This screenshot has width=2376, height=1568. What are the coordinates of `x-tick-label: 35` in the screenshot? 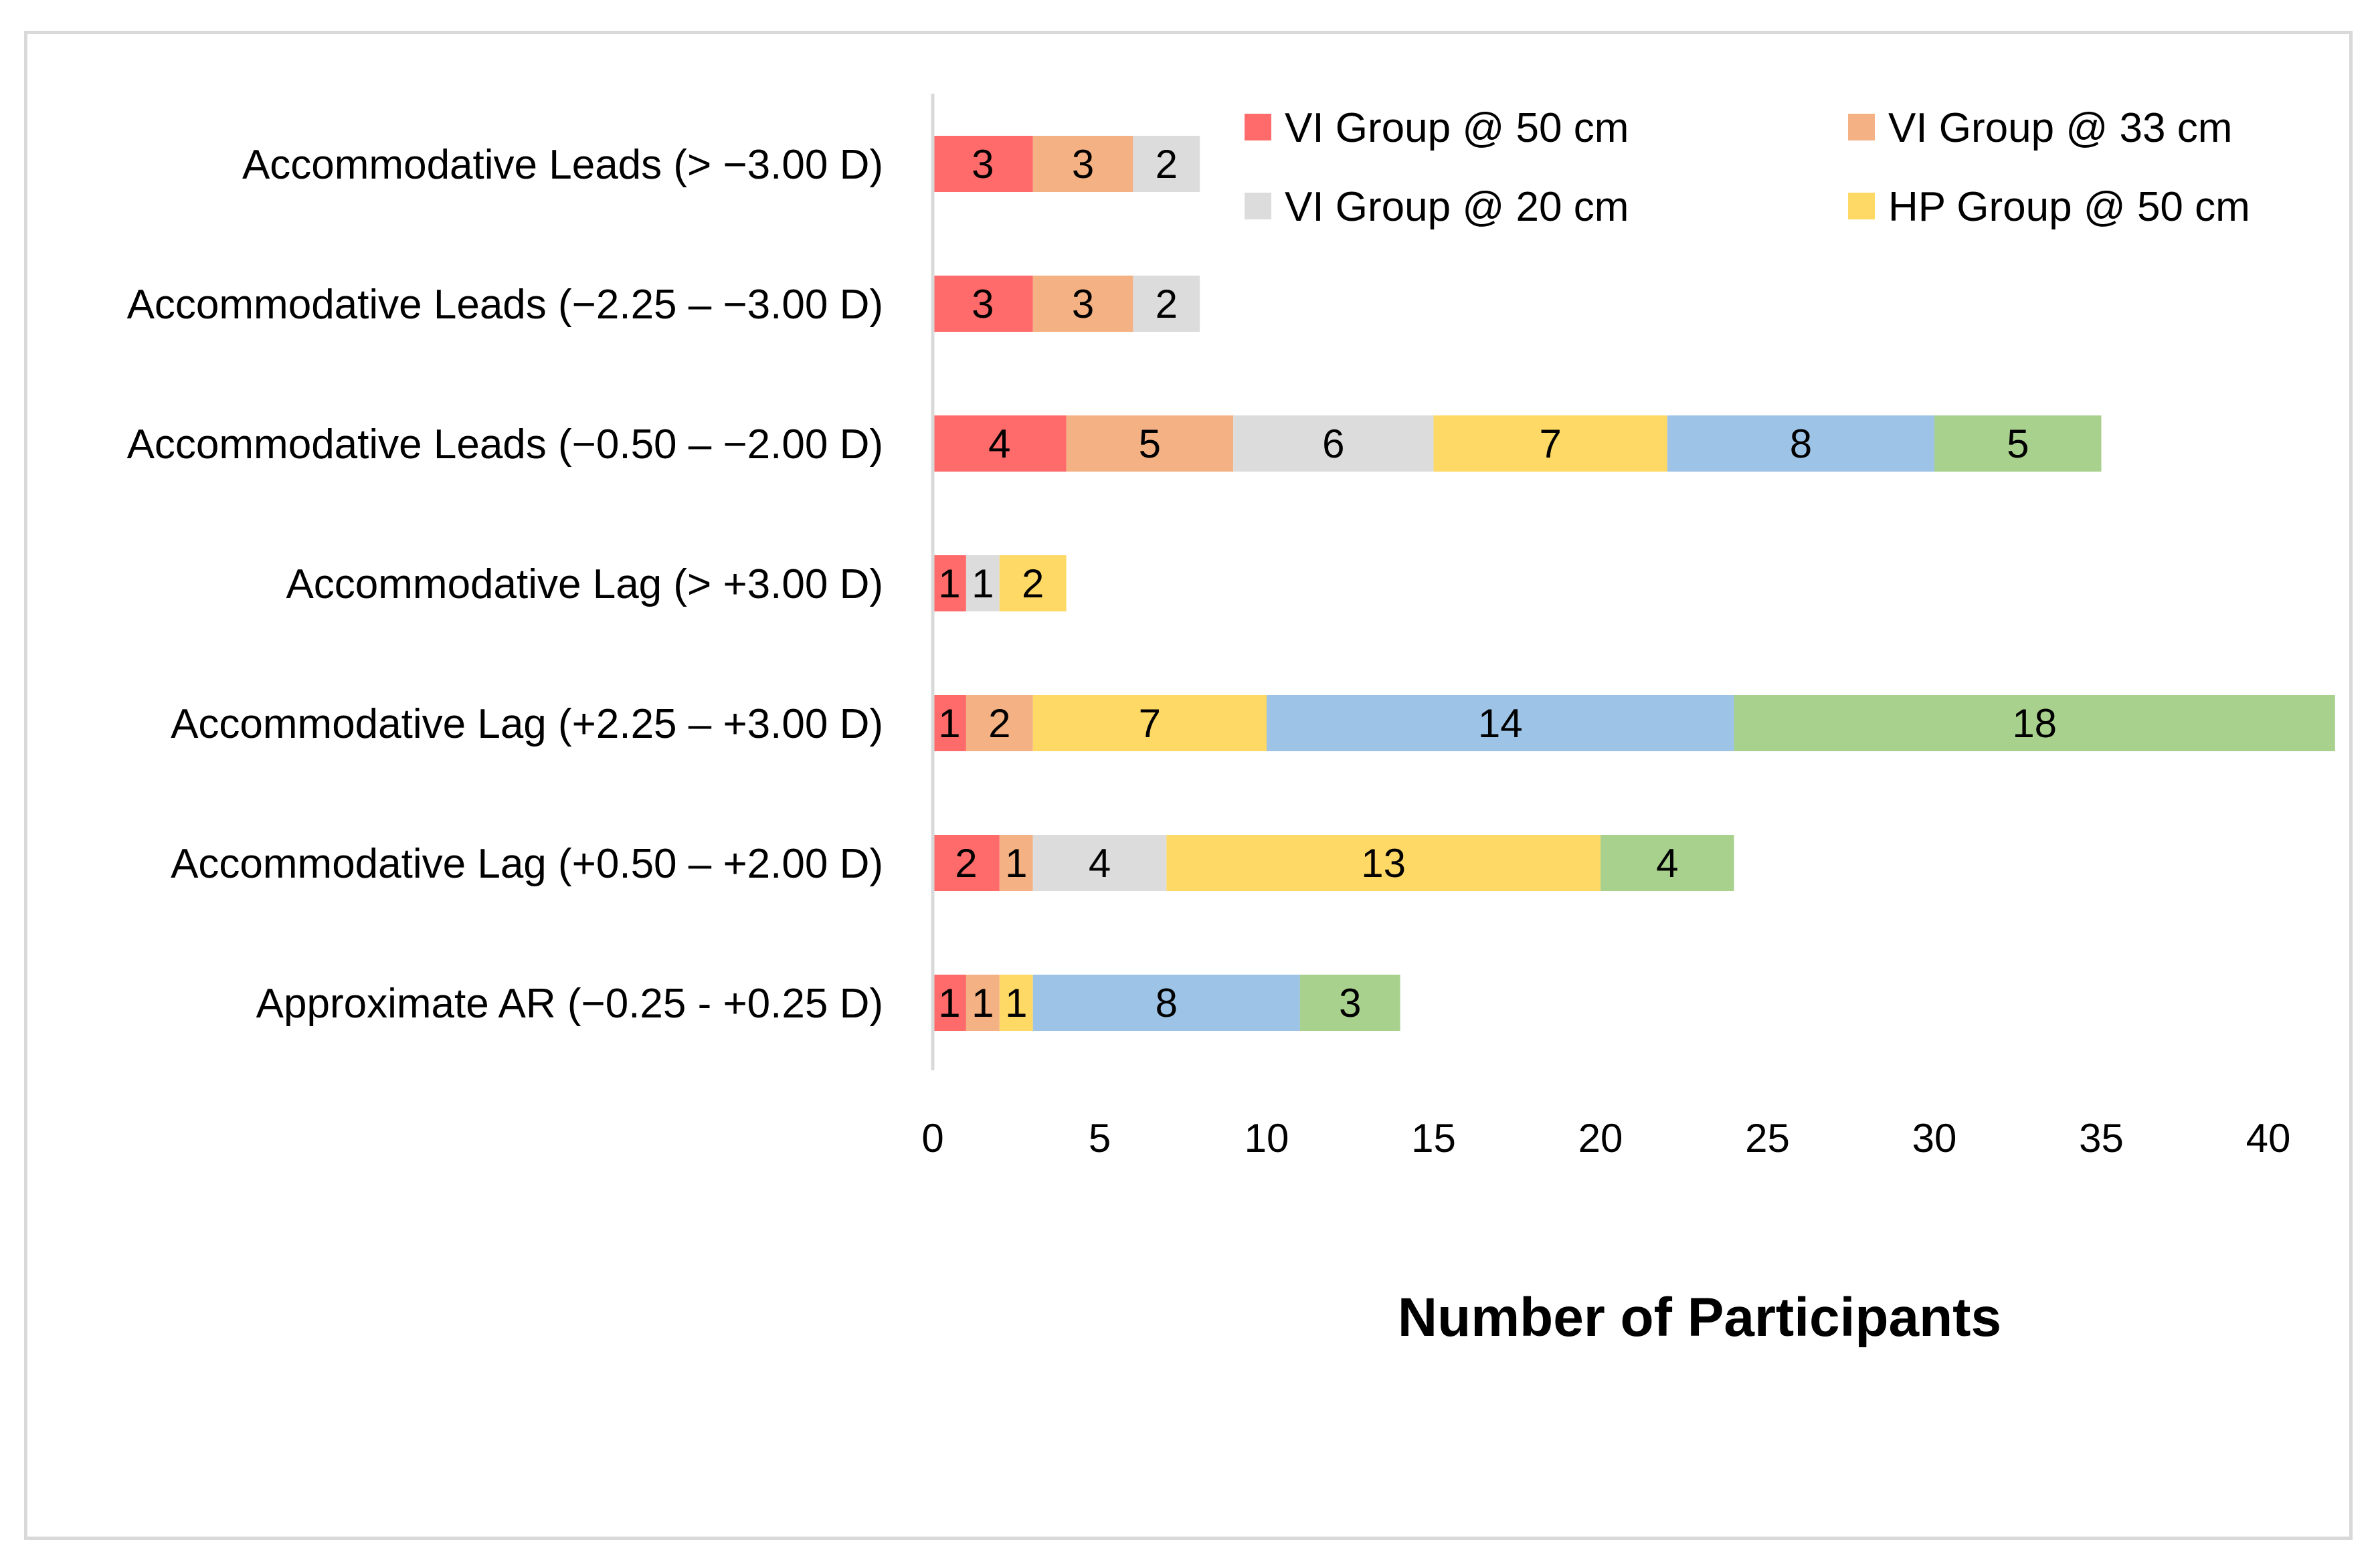 It's located at (2101, 1138).